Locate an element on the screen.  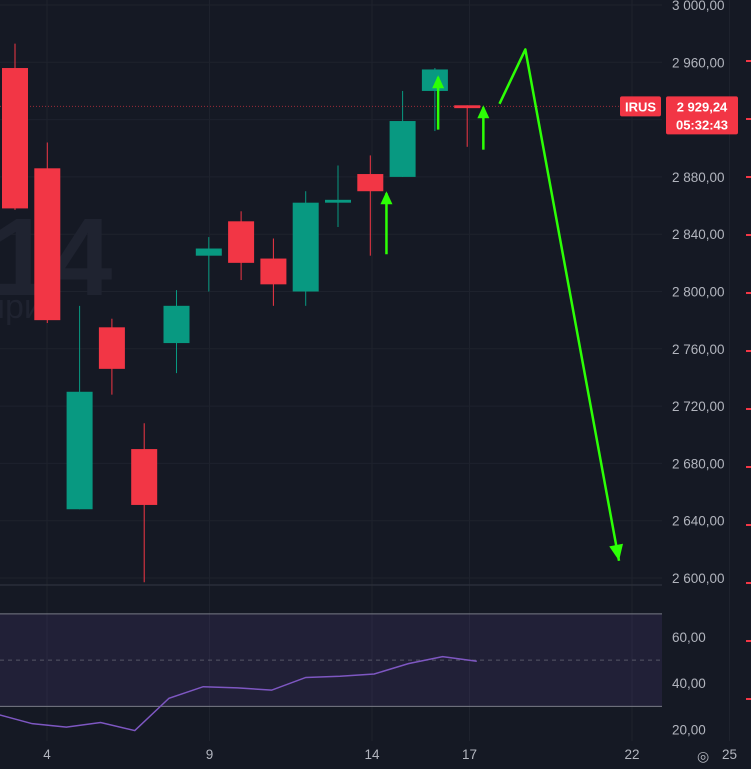
forecast-arrow is located at coordinates (561, 305).